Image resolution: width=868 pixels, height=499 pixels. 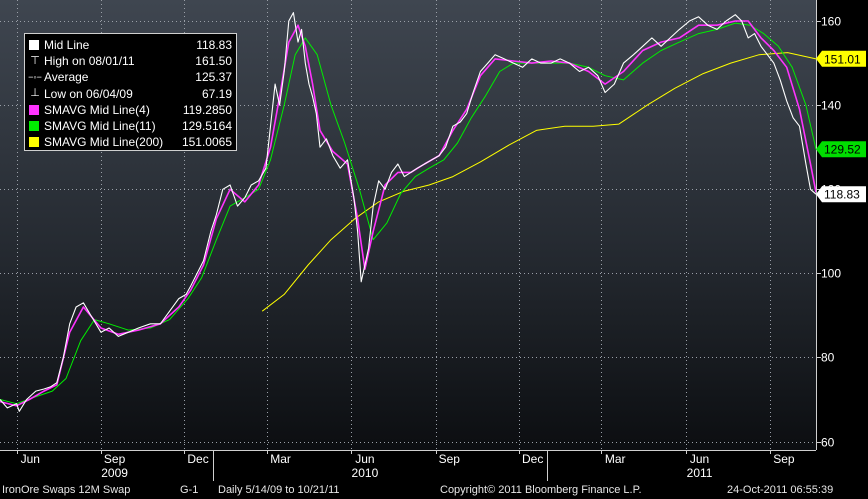 I want to click on legend-value: 118.83, so click(x=214, y=45).